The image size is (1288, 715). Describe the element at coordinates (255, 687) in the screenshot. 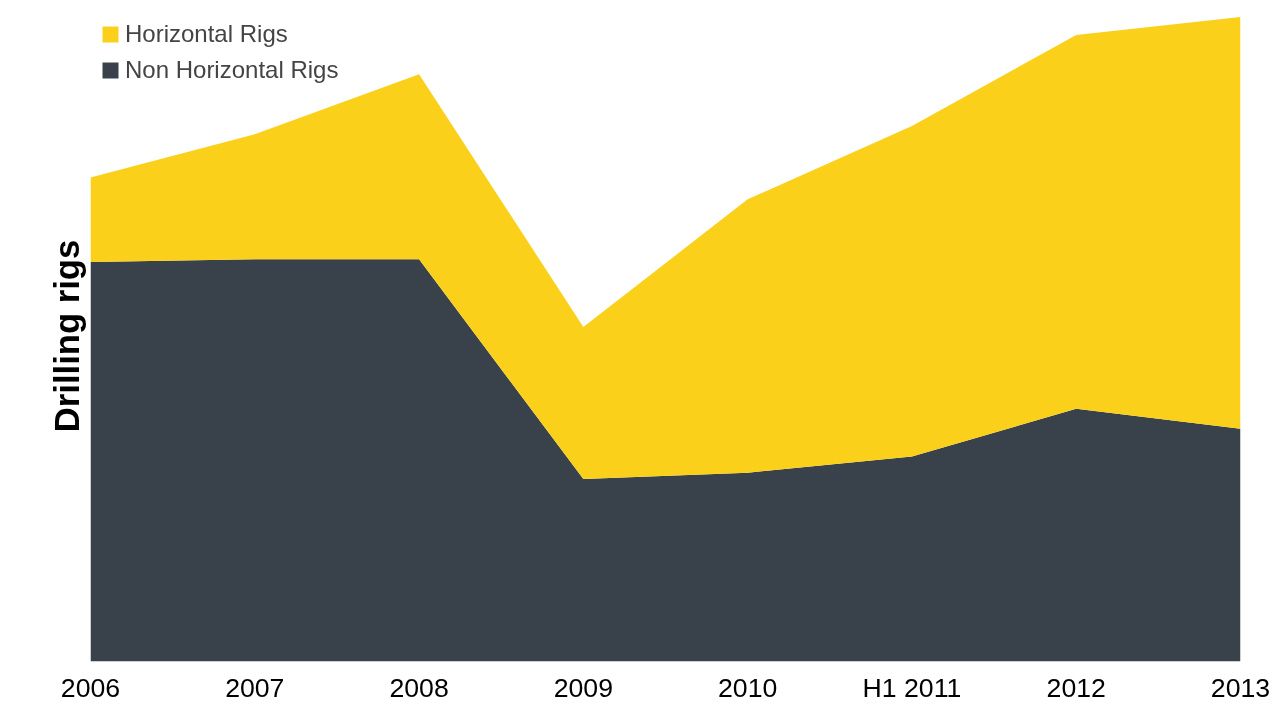

I see `x-tick-label: 2007` at that location.